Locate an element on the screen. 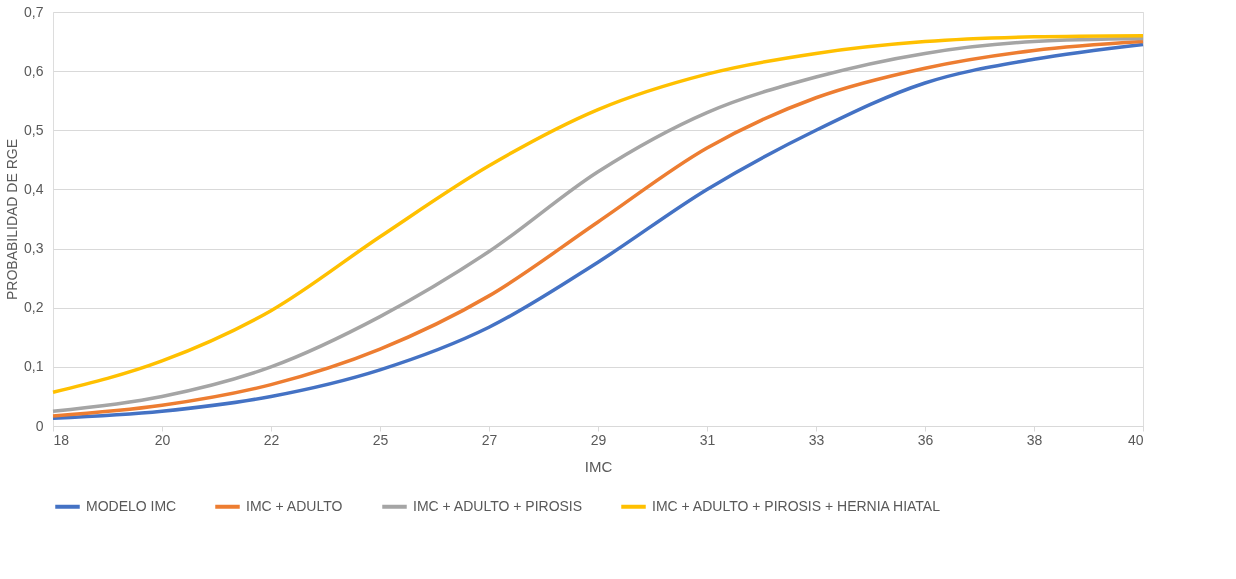  y-axis-title: PROBABILIDAD DE RGE is located at coordinates (12, 219).